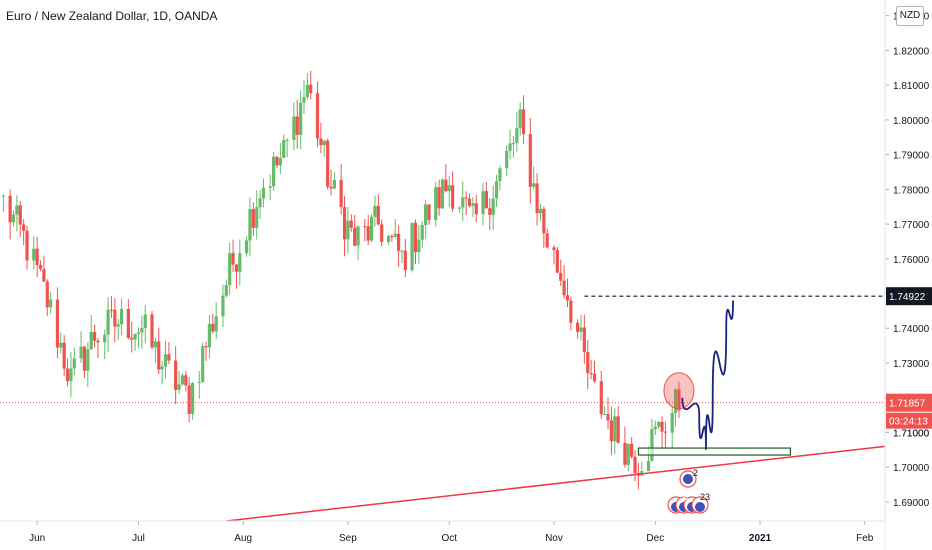 The height and width of the screenshot is (550, 932). What do you see at coordinates (707, 375) in the screenshot?
I see `projection-path` at bounding box center [707, 375].